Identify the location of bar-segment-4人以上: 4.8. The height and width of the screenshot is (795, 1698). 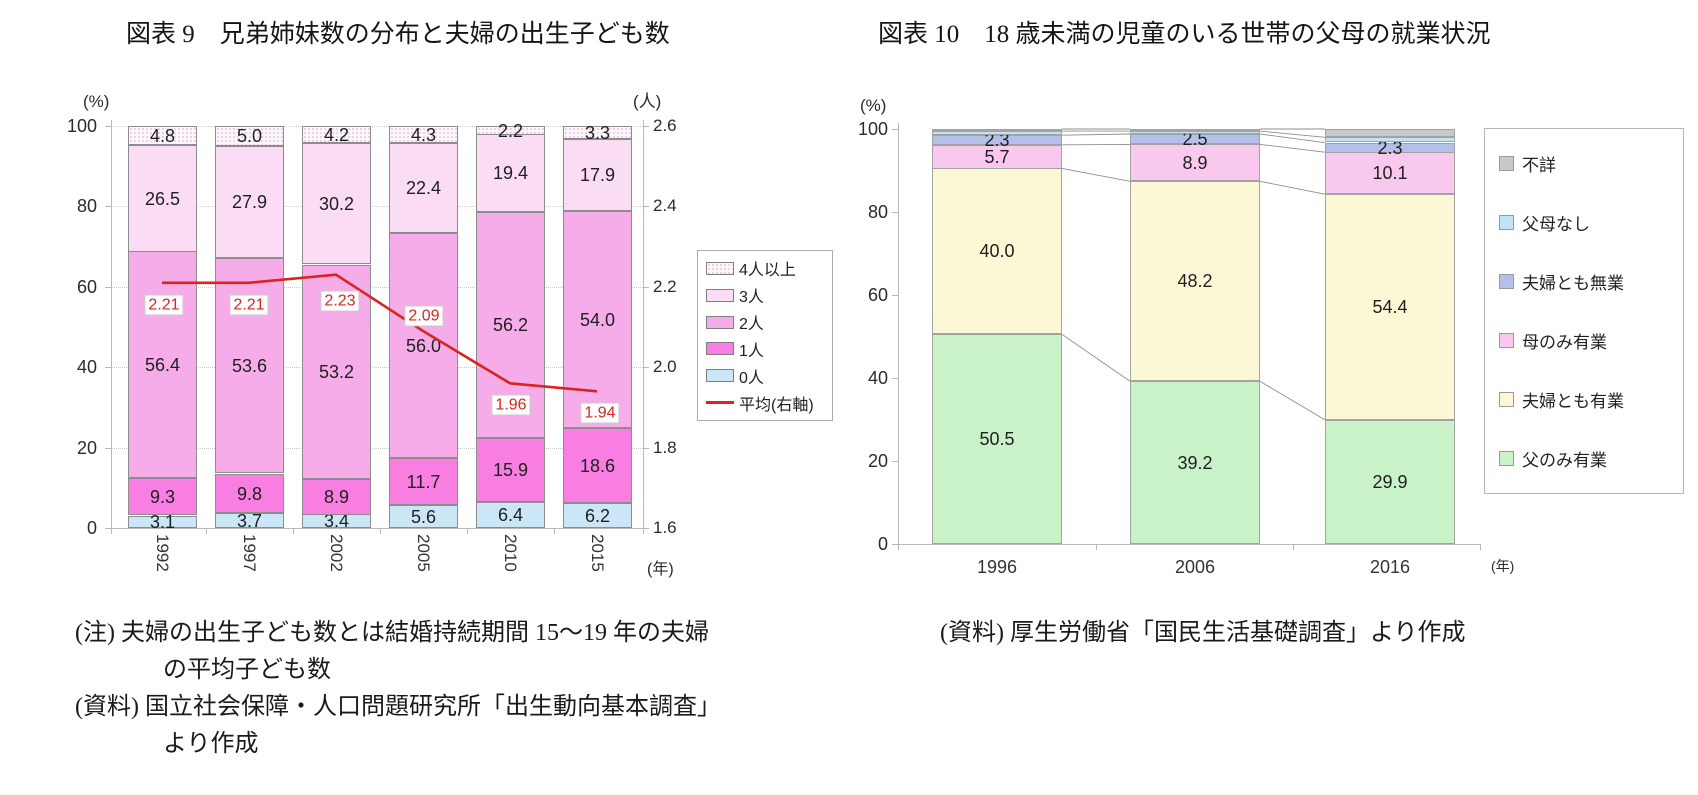
(162, 136).